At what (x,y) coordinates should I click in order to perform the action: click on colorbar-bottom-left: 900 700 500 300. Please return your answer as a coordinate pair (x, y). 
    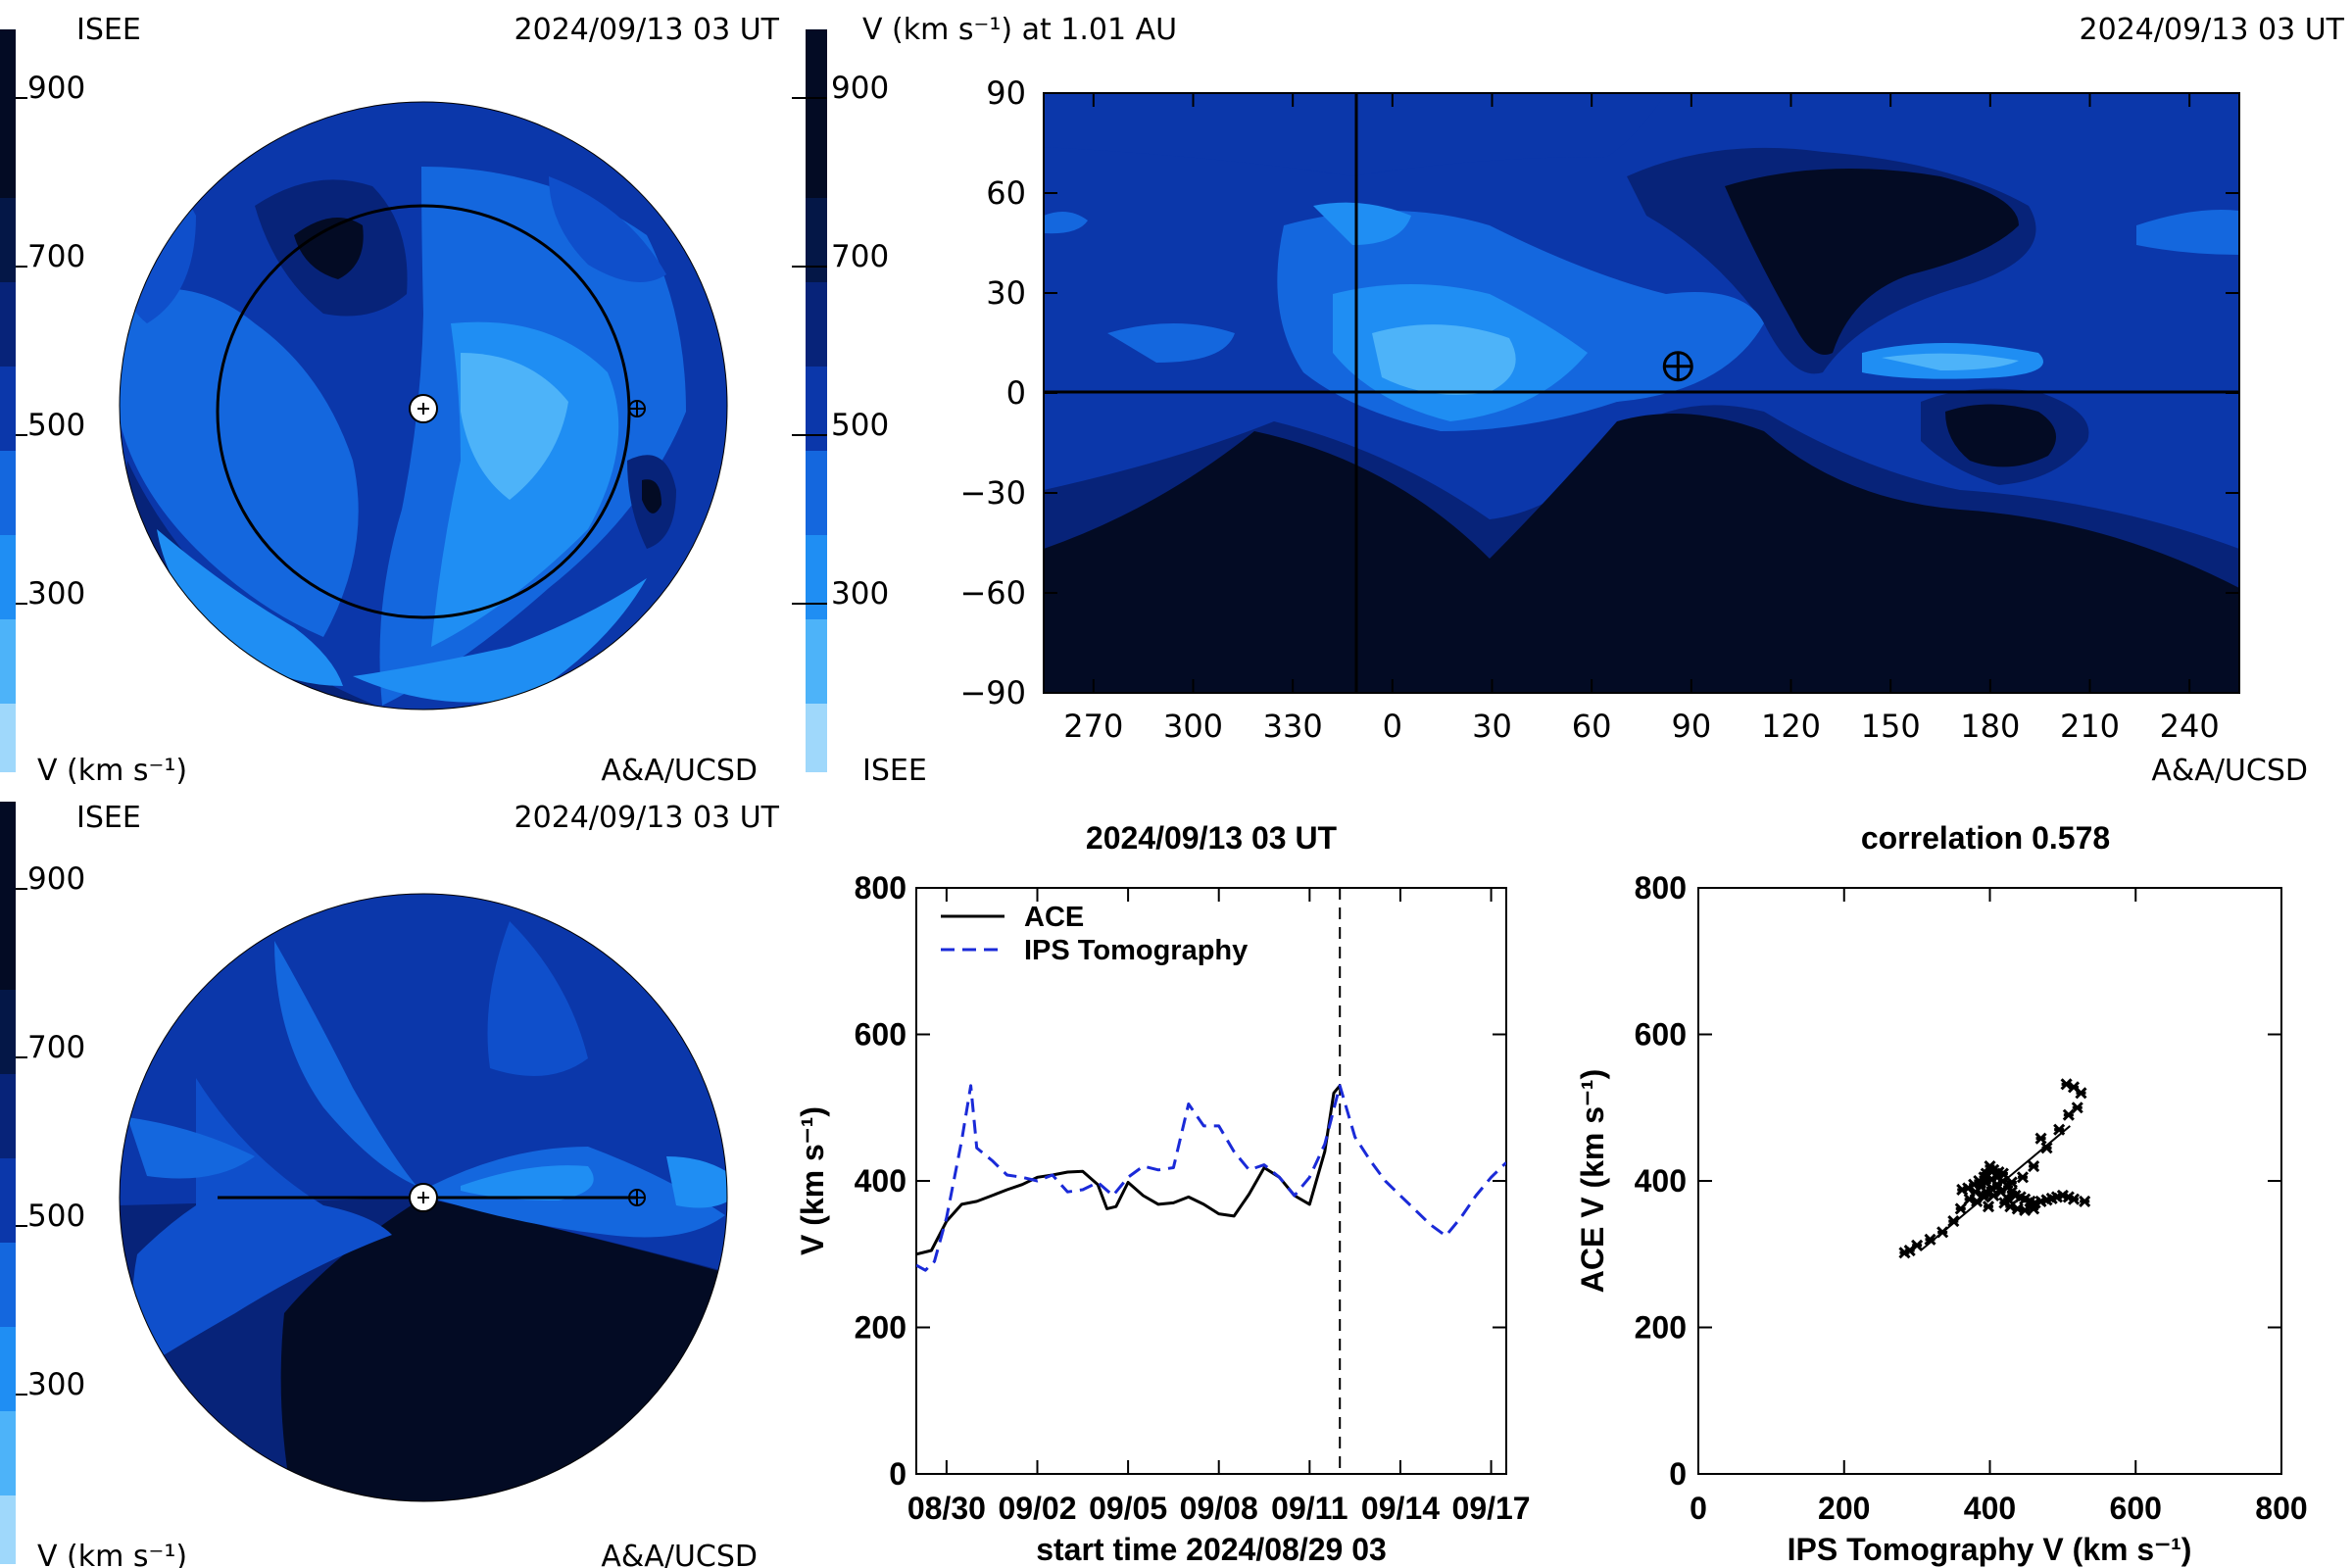
    Looking at the image, I should click on (42, 1183).